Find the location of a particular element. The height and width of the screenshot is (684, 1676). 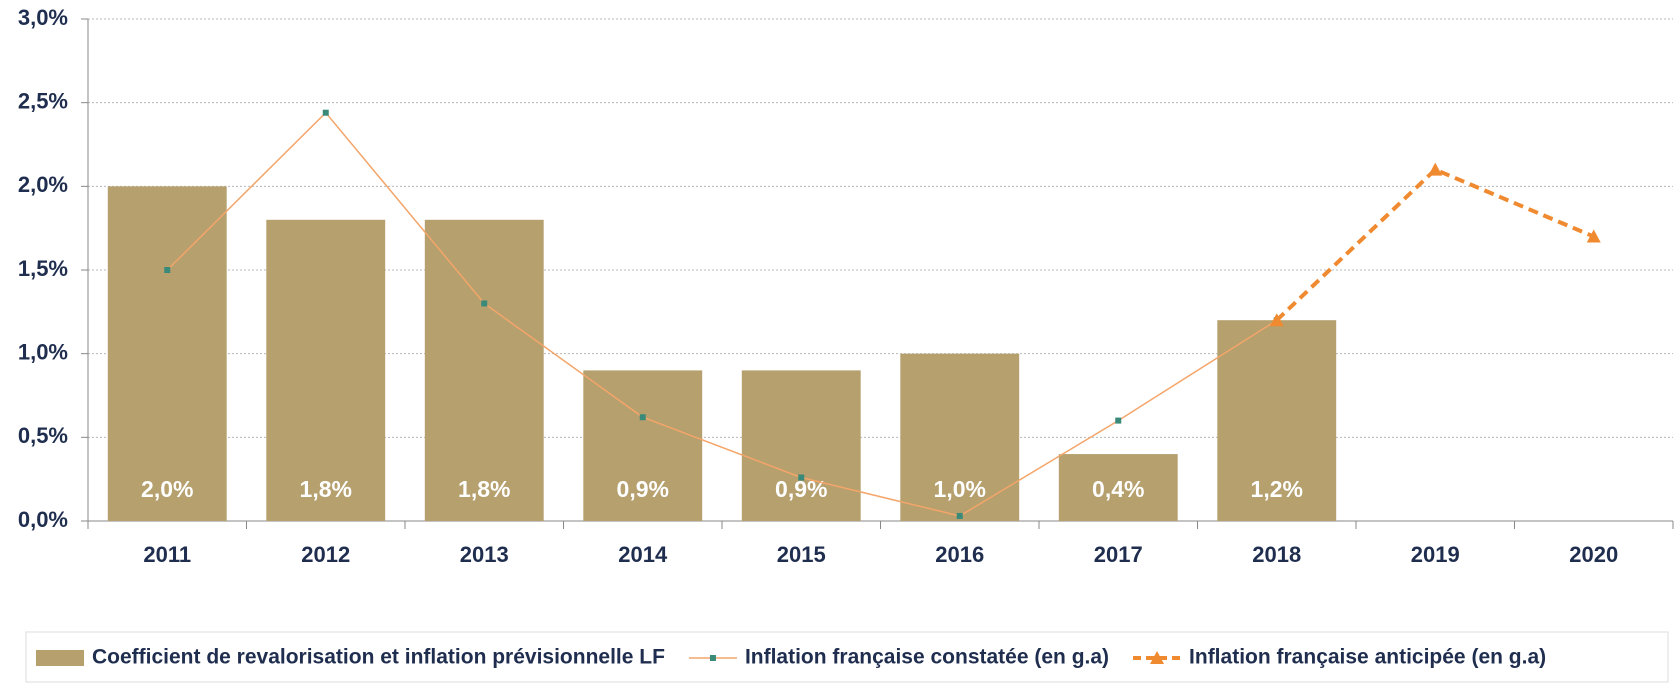

x-tick-label: 2017 is located at coordinates (1118, 554).